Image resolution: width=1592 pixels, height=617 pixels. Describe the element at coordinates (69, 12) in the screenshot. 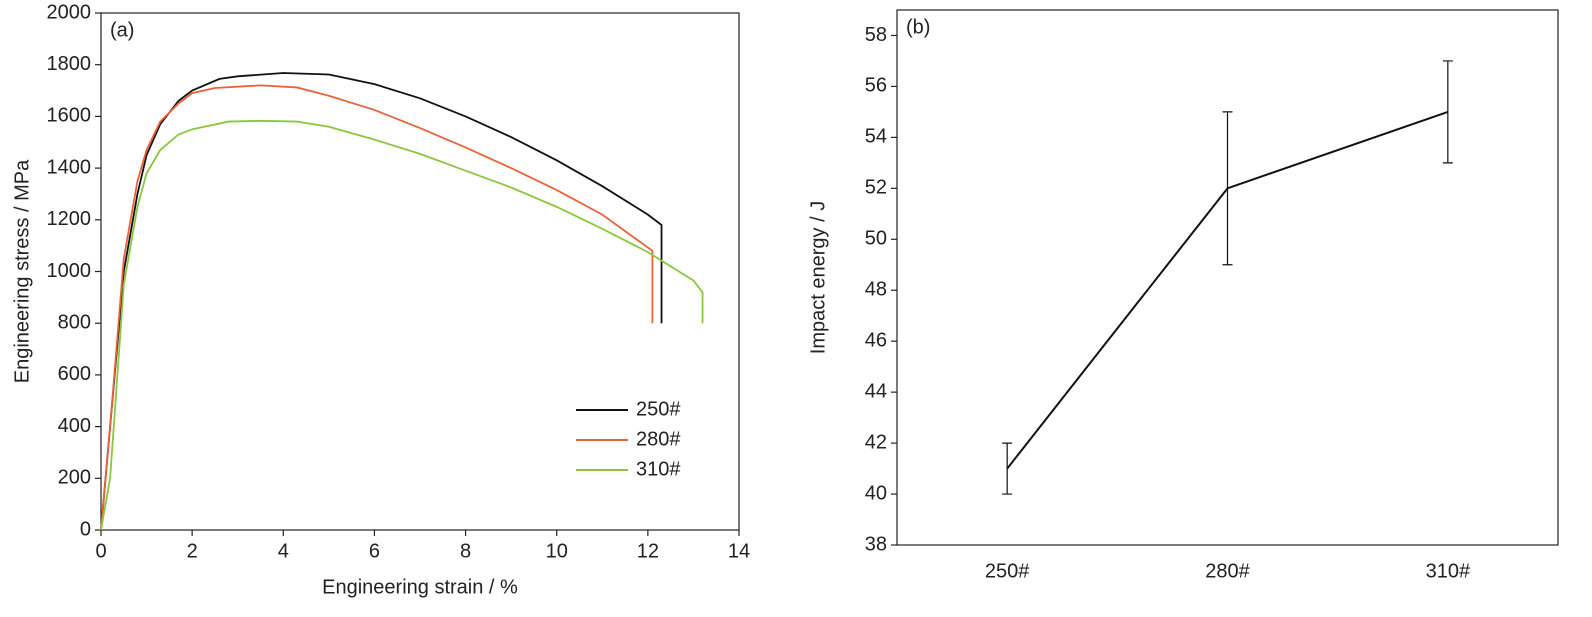

I see `y-tick-label: 2000` at that location.